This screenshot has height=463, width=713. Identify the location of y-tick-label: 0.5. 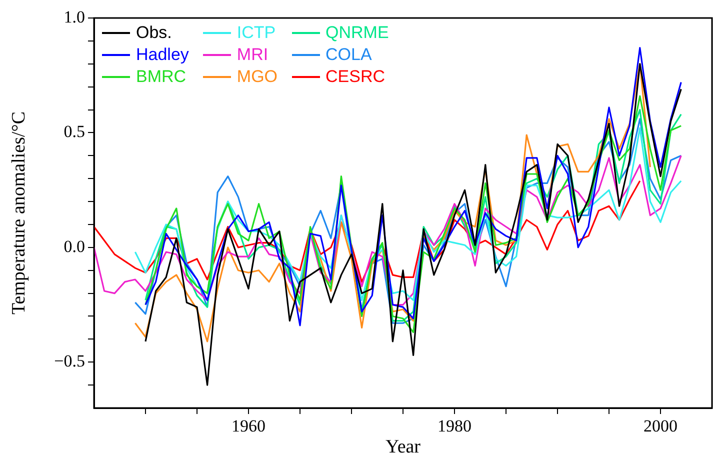
(74, 132).